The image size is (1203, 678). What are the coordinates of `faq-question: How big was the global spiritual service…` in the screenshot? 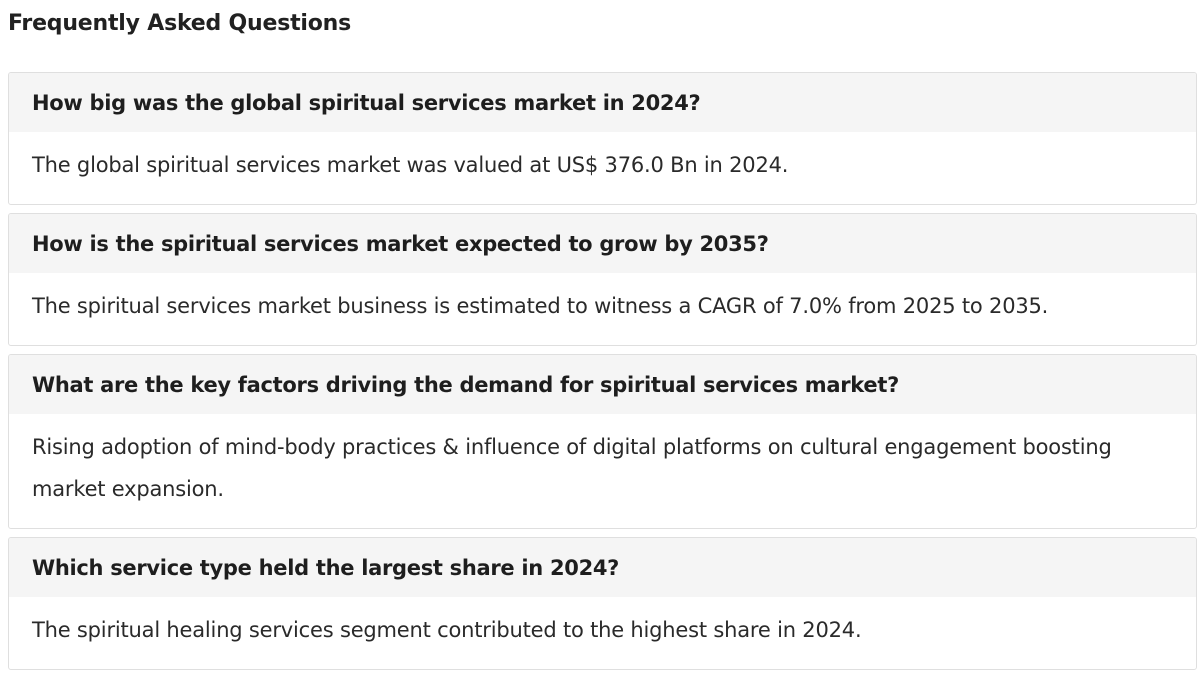 It's located at (602, 102).